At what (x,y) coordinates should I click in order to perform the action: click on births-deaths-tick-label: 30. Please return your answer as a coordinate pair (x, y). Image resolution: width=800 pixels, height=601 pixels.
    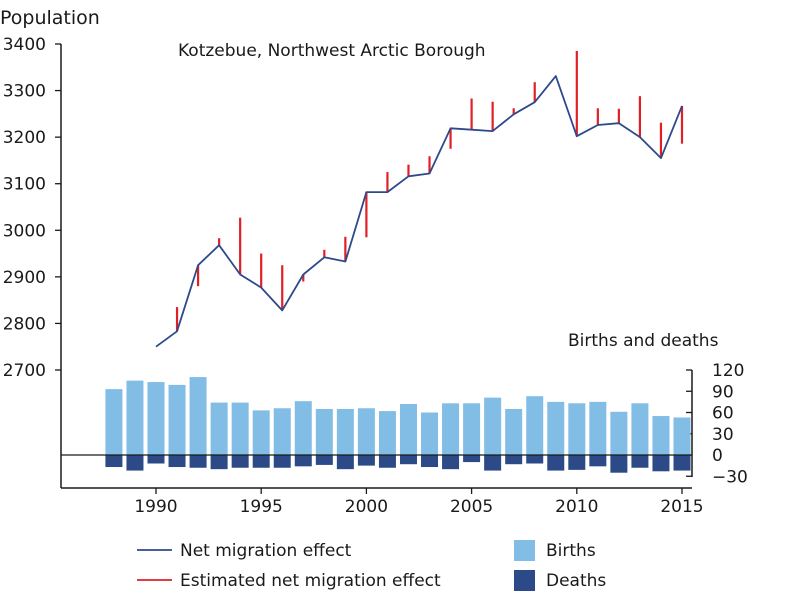
    Looking at the image, I should click on (723, 435).